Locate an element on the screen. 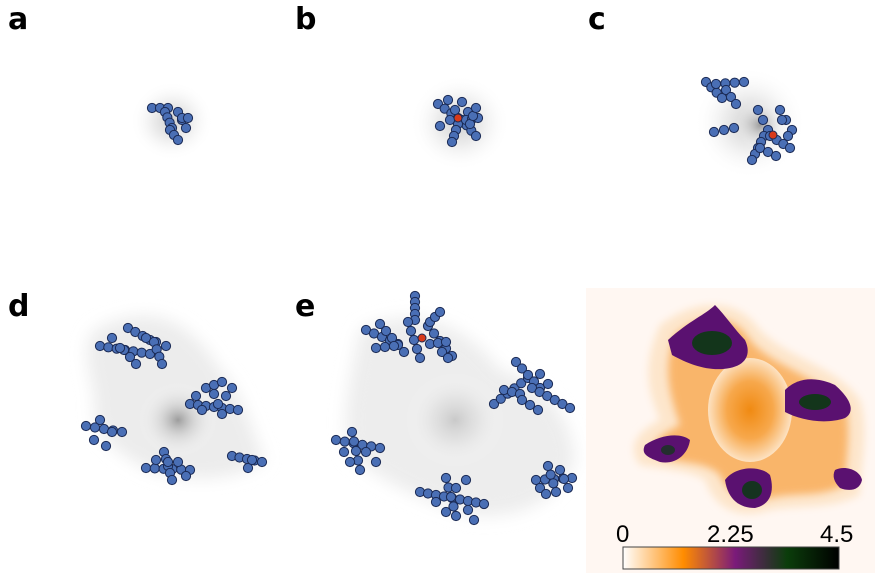  colorbar-tick-min: 0 is located at coordinates (623, 534).